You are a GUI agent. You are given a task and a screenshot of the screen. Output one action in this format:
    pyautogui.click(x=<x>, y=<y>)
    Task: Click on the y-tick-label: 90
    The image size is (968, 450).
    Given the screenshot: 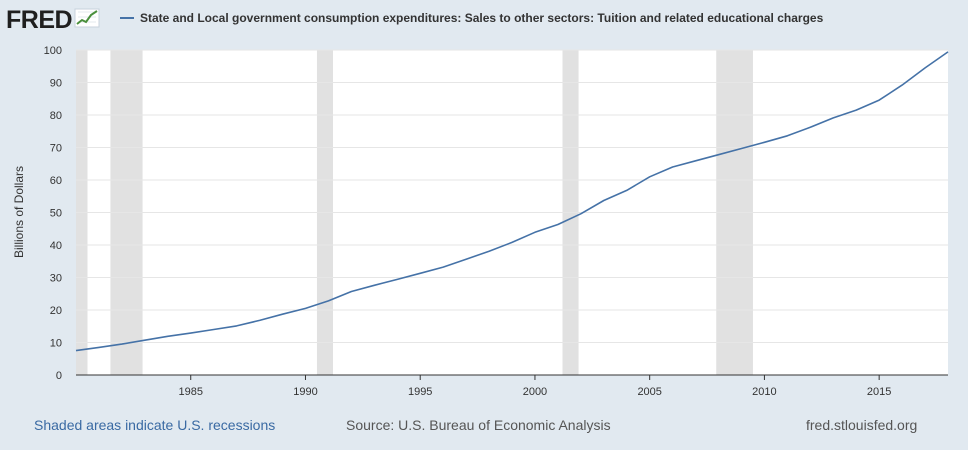 What is the action you would take?
    pyautogui.click(x=56, y=84)
    